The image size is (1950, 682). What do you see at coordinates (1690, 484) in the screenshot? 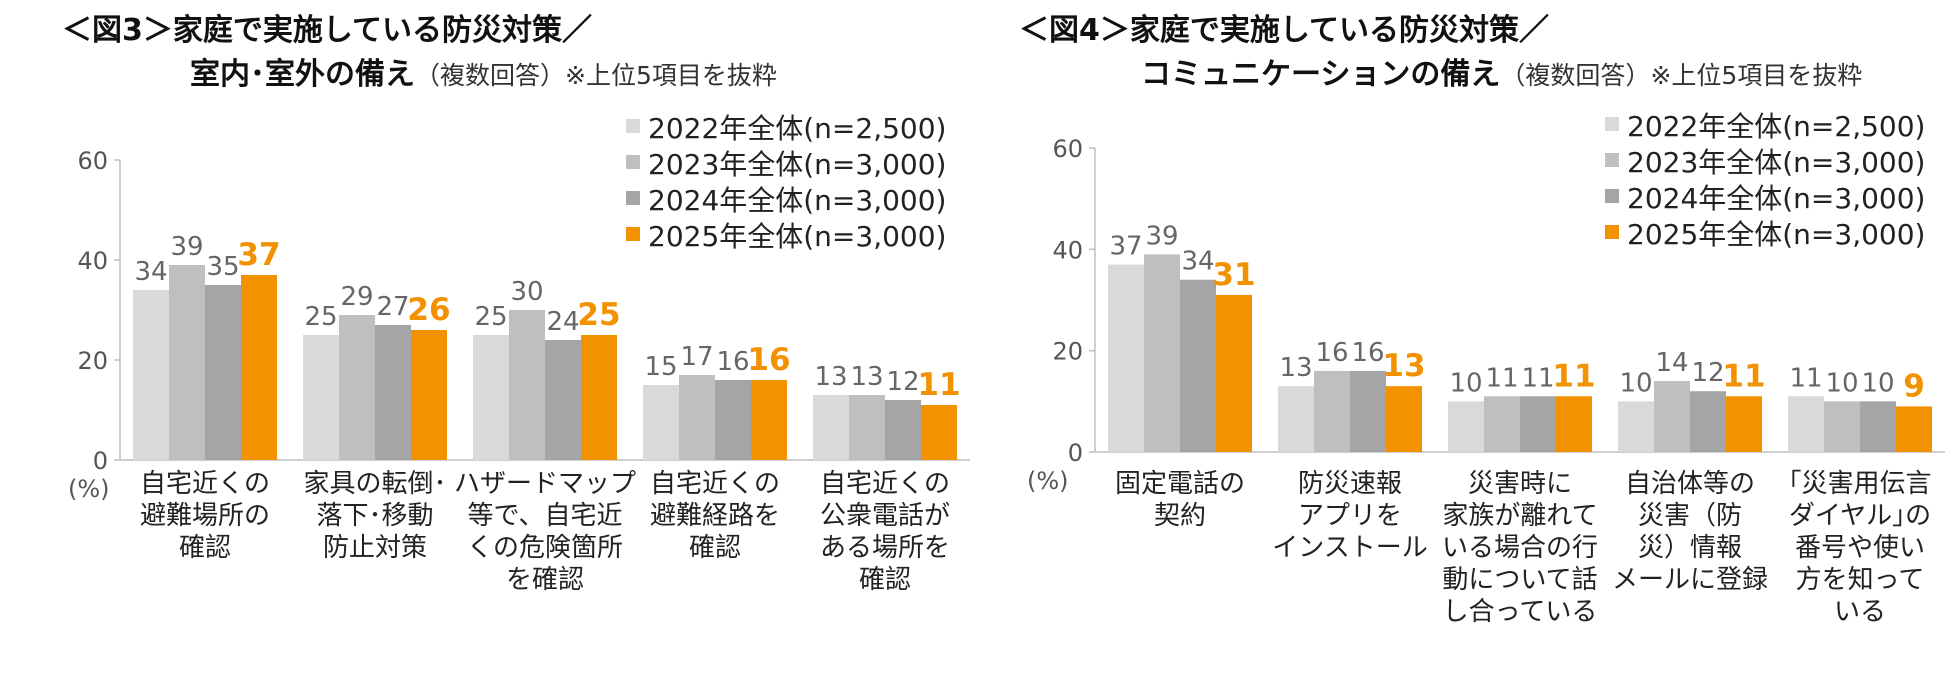
I see `category-label: 自治体等の` at bounding box center [1690, 484].